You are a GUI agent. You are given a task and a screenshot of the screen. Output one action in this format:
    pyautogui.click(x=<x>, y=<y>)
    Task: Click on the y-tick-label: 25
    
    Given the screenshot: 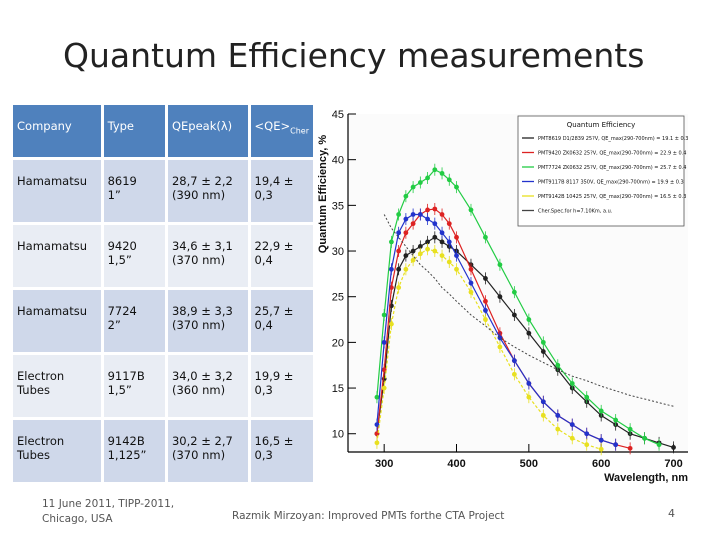 What is the action you would take?
    pyautogui.click(x=338, y=298)
    